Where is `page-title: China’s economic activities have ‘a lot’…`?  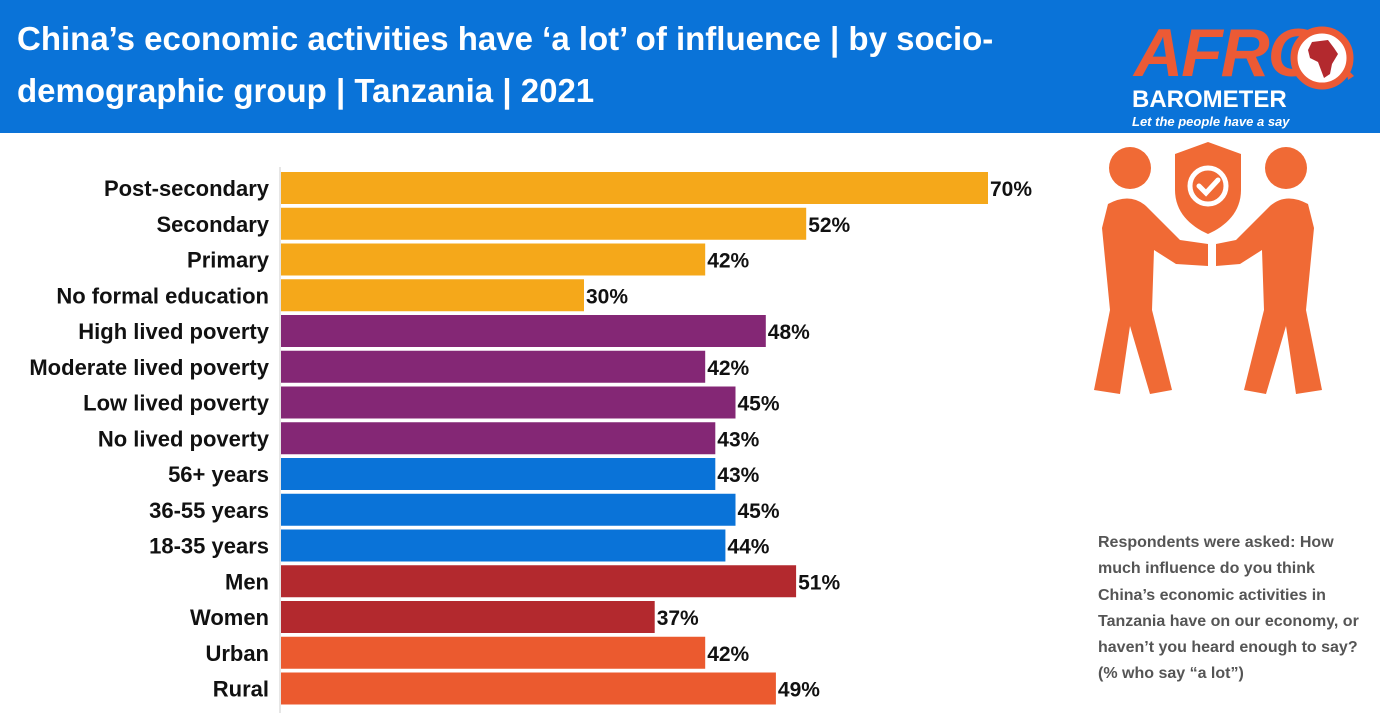
page-title: China’s economic activities have ‘a lot’… is located at coordinates (505, 64).